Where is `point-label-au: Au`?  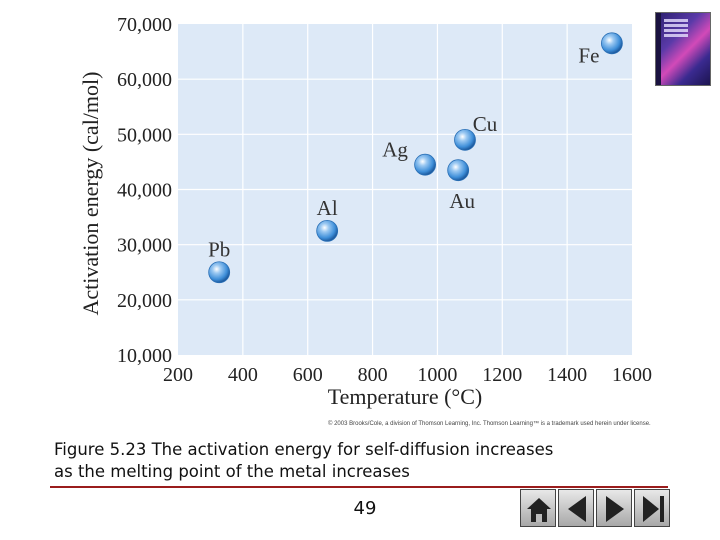 point-label-au: Au is located at coordinates (462, 201).